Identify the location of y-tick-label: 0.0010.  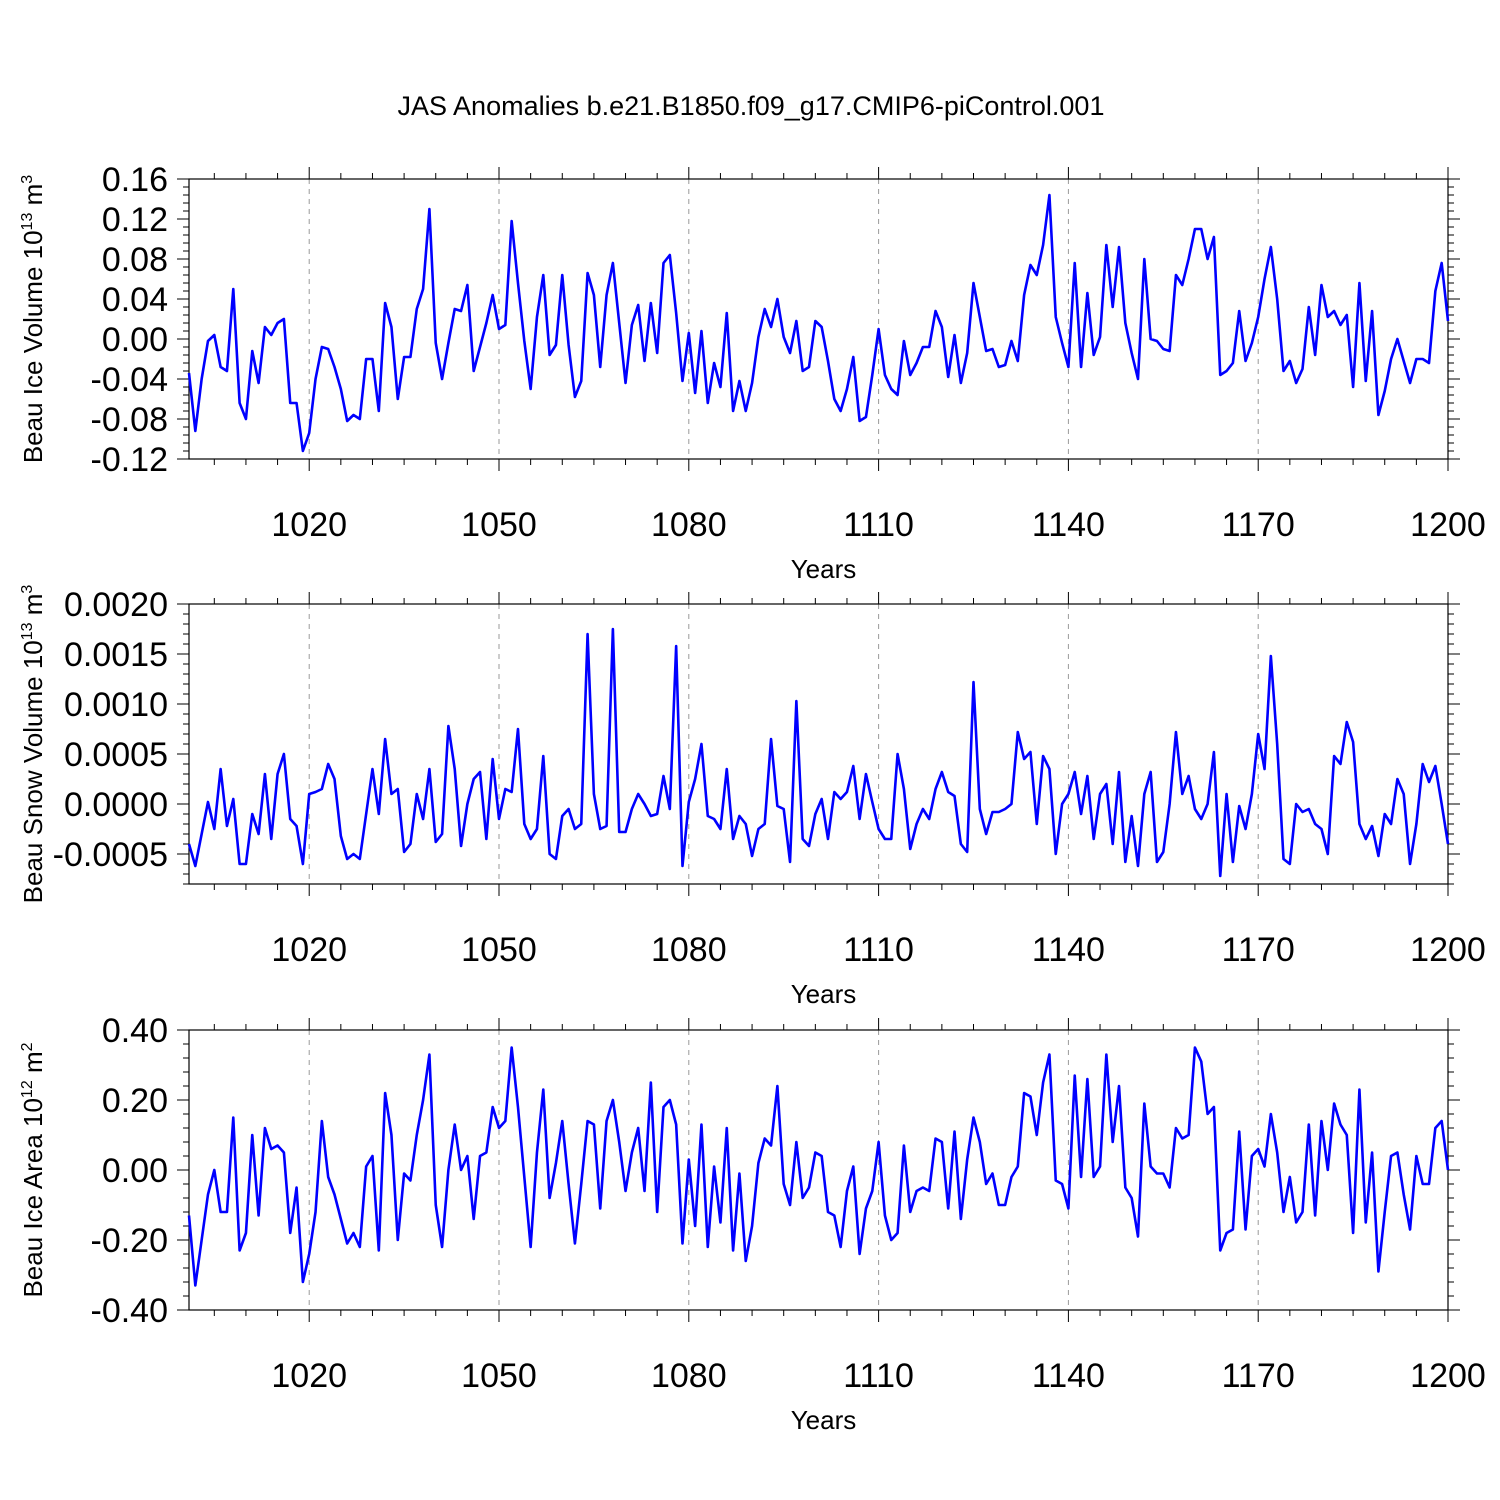
(116, 705).